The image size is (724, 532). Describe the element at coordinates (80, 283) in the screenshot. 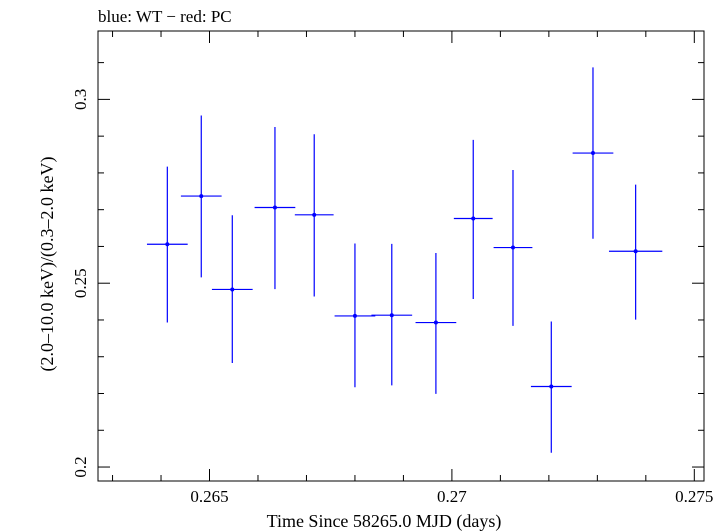

I see `y-tick-label: 0.25` at that location.